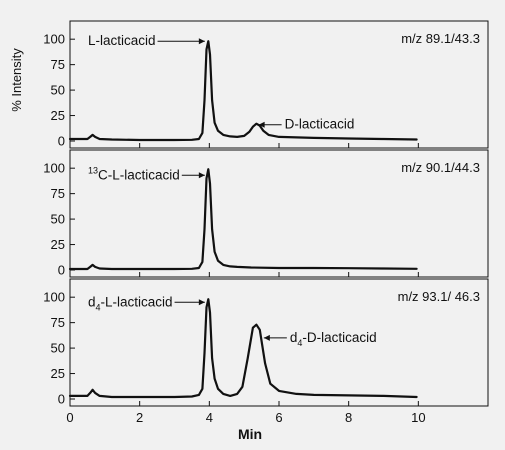 Image resolution: width=505 pixels, height=450 pixels. What do you see at coordinates (122, 40) in the screenshot?
I see `peak-label: L-lacticacid` at bounding box center [122, 40].